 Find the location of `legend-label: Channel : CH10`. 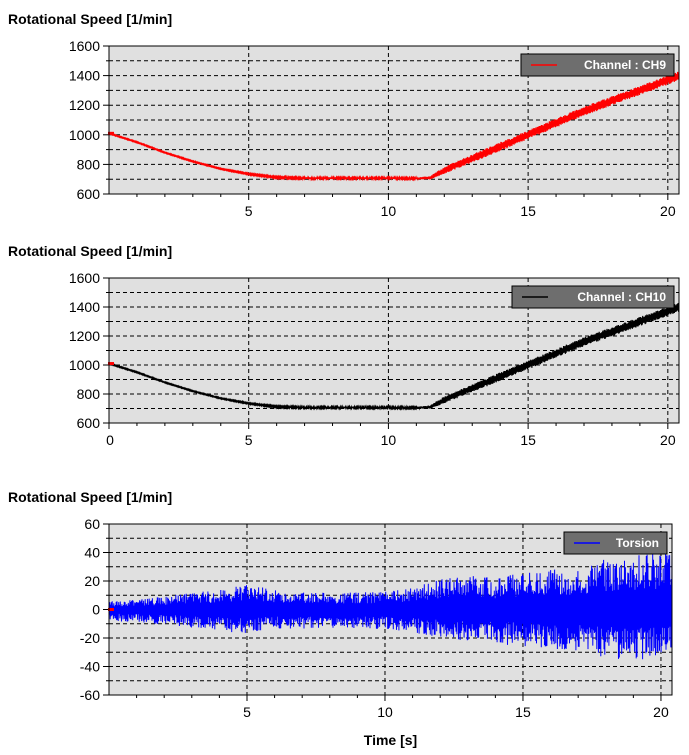

legend-label: Channel : CH10 is located at coordinates (621, 297).